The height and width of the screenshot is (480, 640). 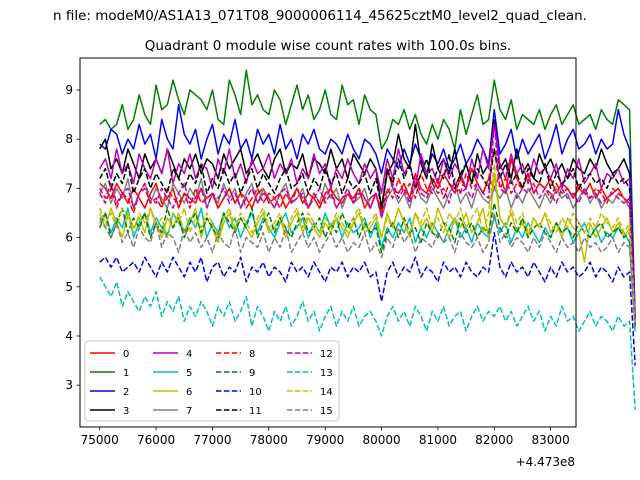 What do you see at coordinates (551, 440) in the screenshot?
I see `x-tick-label: 83000` at bounding box center [551, 440].